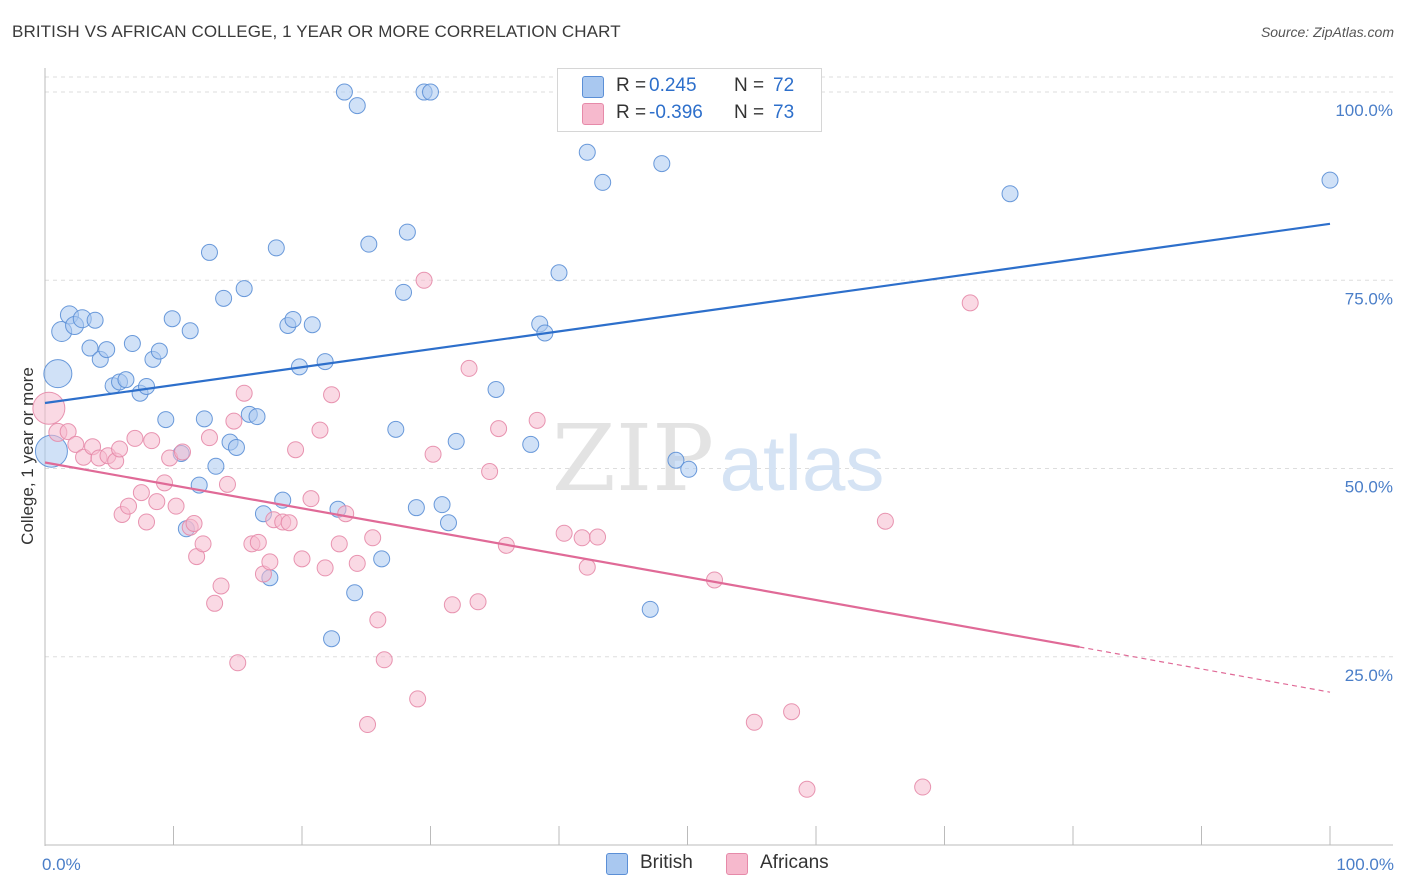 The width and height of the screenshot is (1406, 892). Describe the element at coordinates (631, 85) in the screenshot. I see `british-r-label: R =` at that location.